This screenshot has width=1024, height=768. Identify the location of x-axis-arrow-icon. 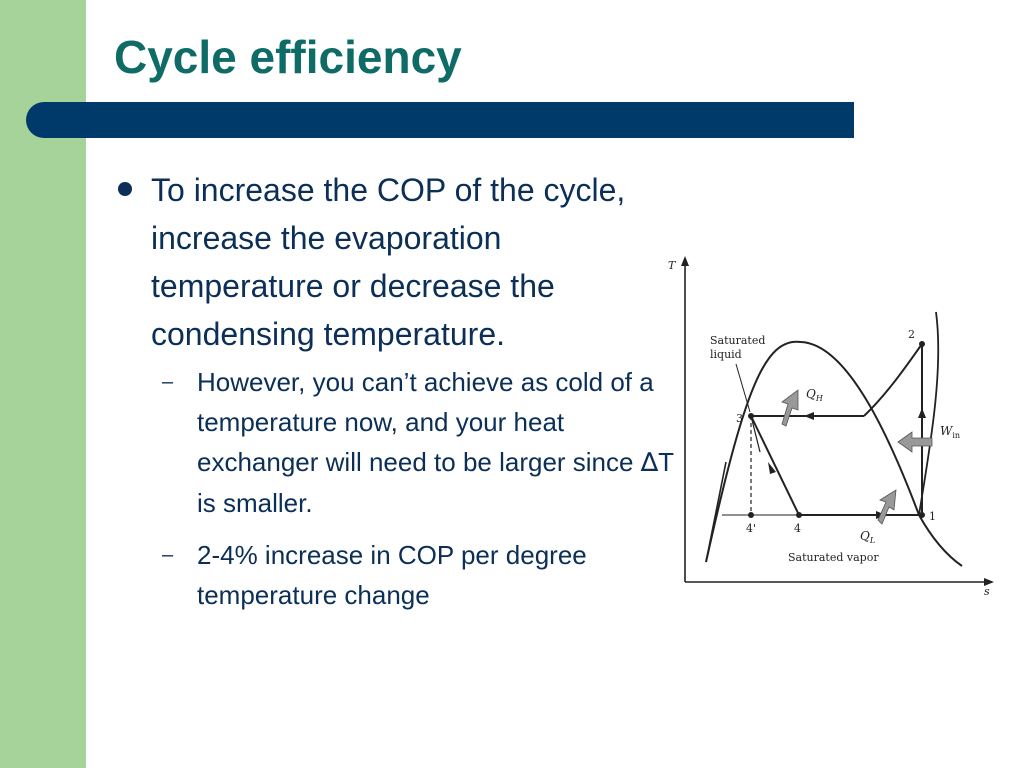
(989, 582).